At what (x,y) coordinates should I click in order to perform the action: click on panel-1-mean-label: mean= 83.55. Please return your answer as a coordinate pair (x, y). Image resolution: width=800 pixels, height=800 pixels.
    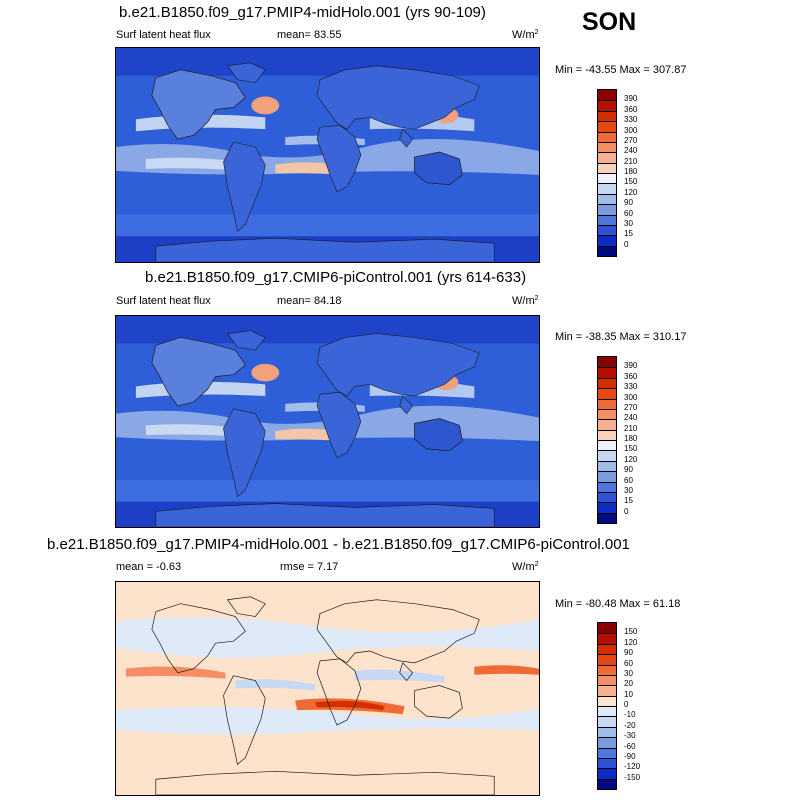
    Looking at the image, I should click on (309, 35).